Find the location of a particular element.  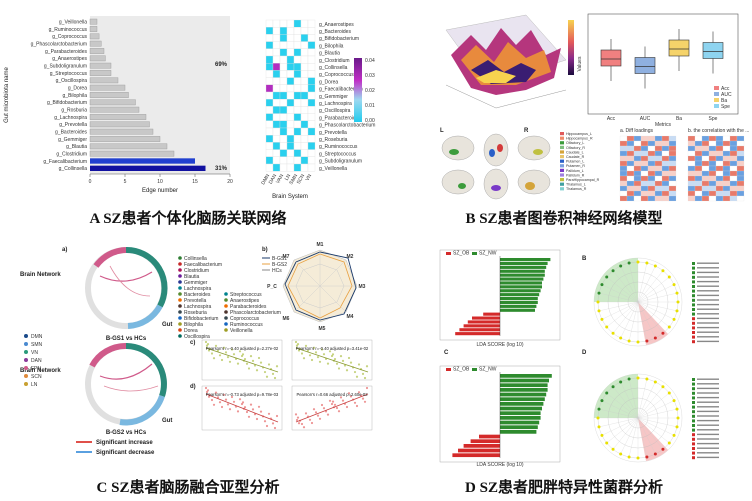

heat-cell-g_Parabacteroides-LN is located at coordinates (290, 117).